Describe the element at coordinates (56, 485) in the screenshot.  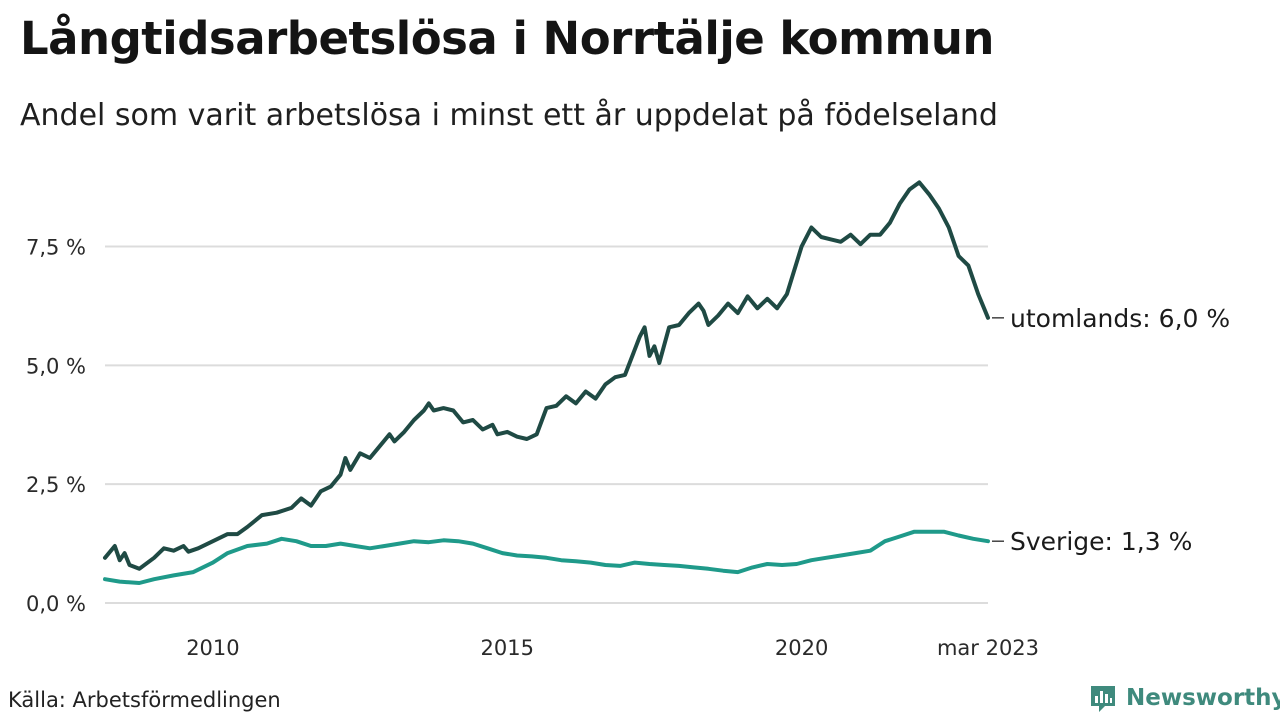
I see `y-tick-label: 2,5 %` at that location.